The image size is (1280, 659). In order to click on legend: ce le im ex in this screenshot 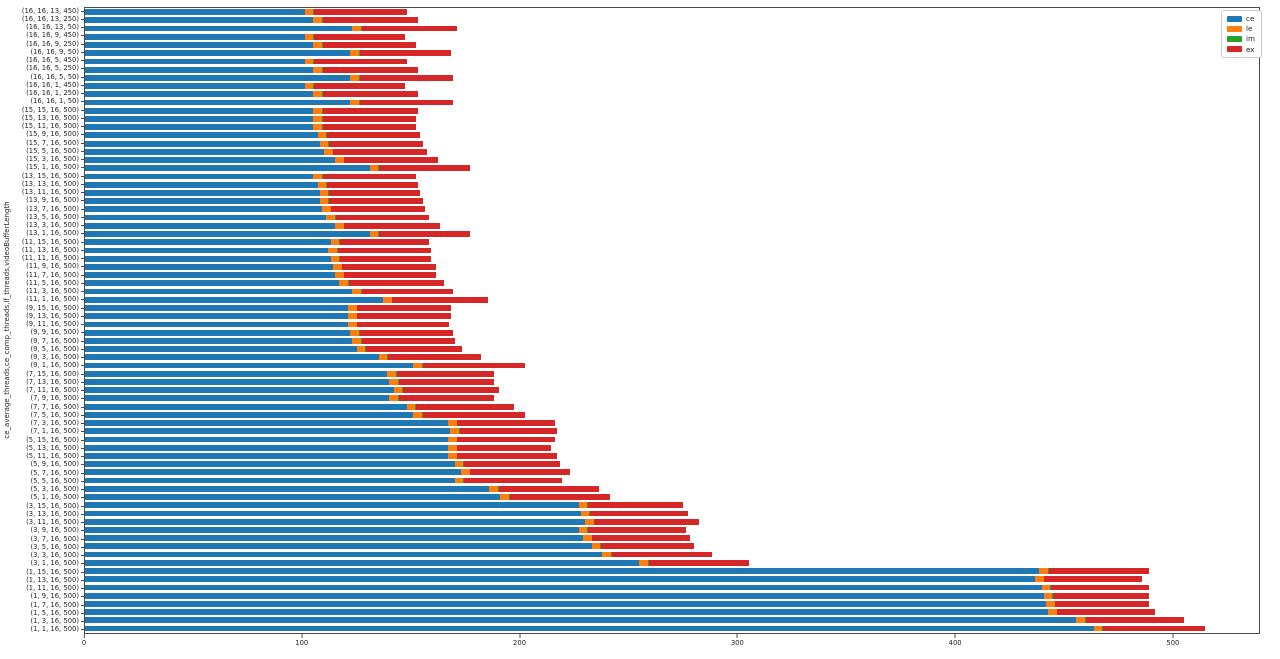, I will do `click(1241, 34)`.